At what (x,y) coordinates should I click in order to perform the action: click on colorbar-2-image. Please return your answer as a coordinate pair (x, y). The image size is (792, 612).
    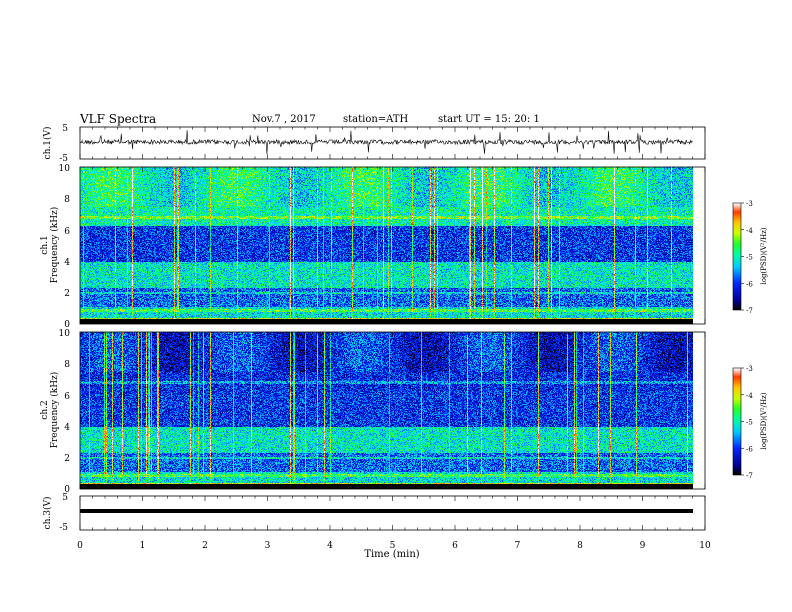
    Looking at the image, I should click on (737, 421).